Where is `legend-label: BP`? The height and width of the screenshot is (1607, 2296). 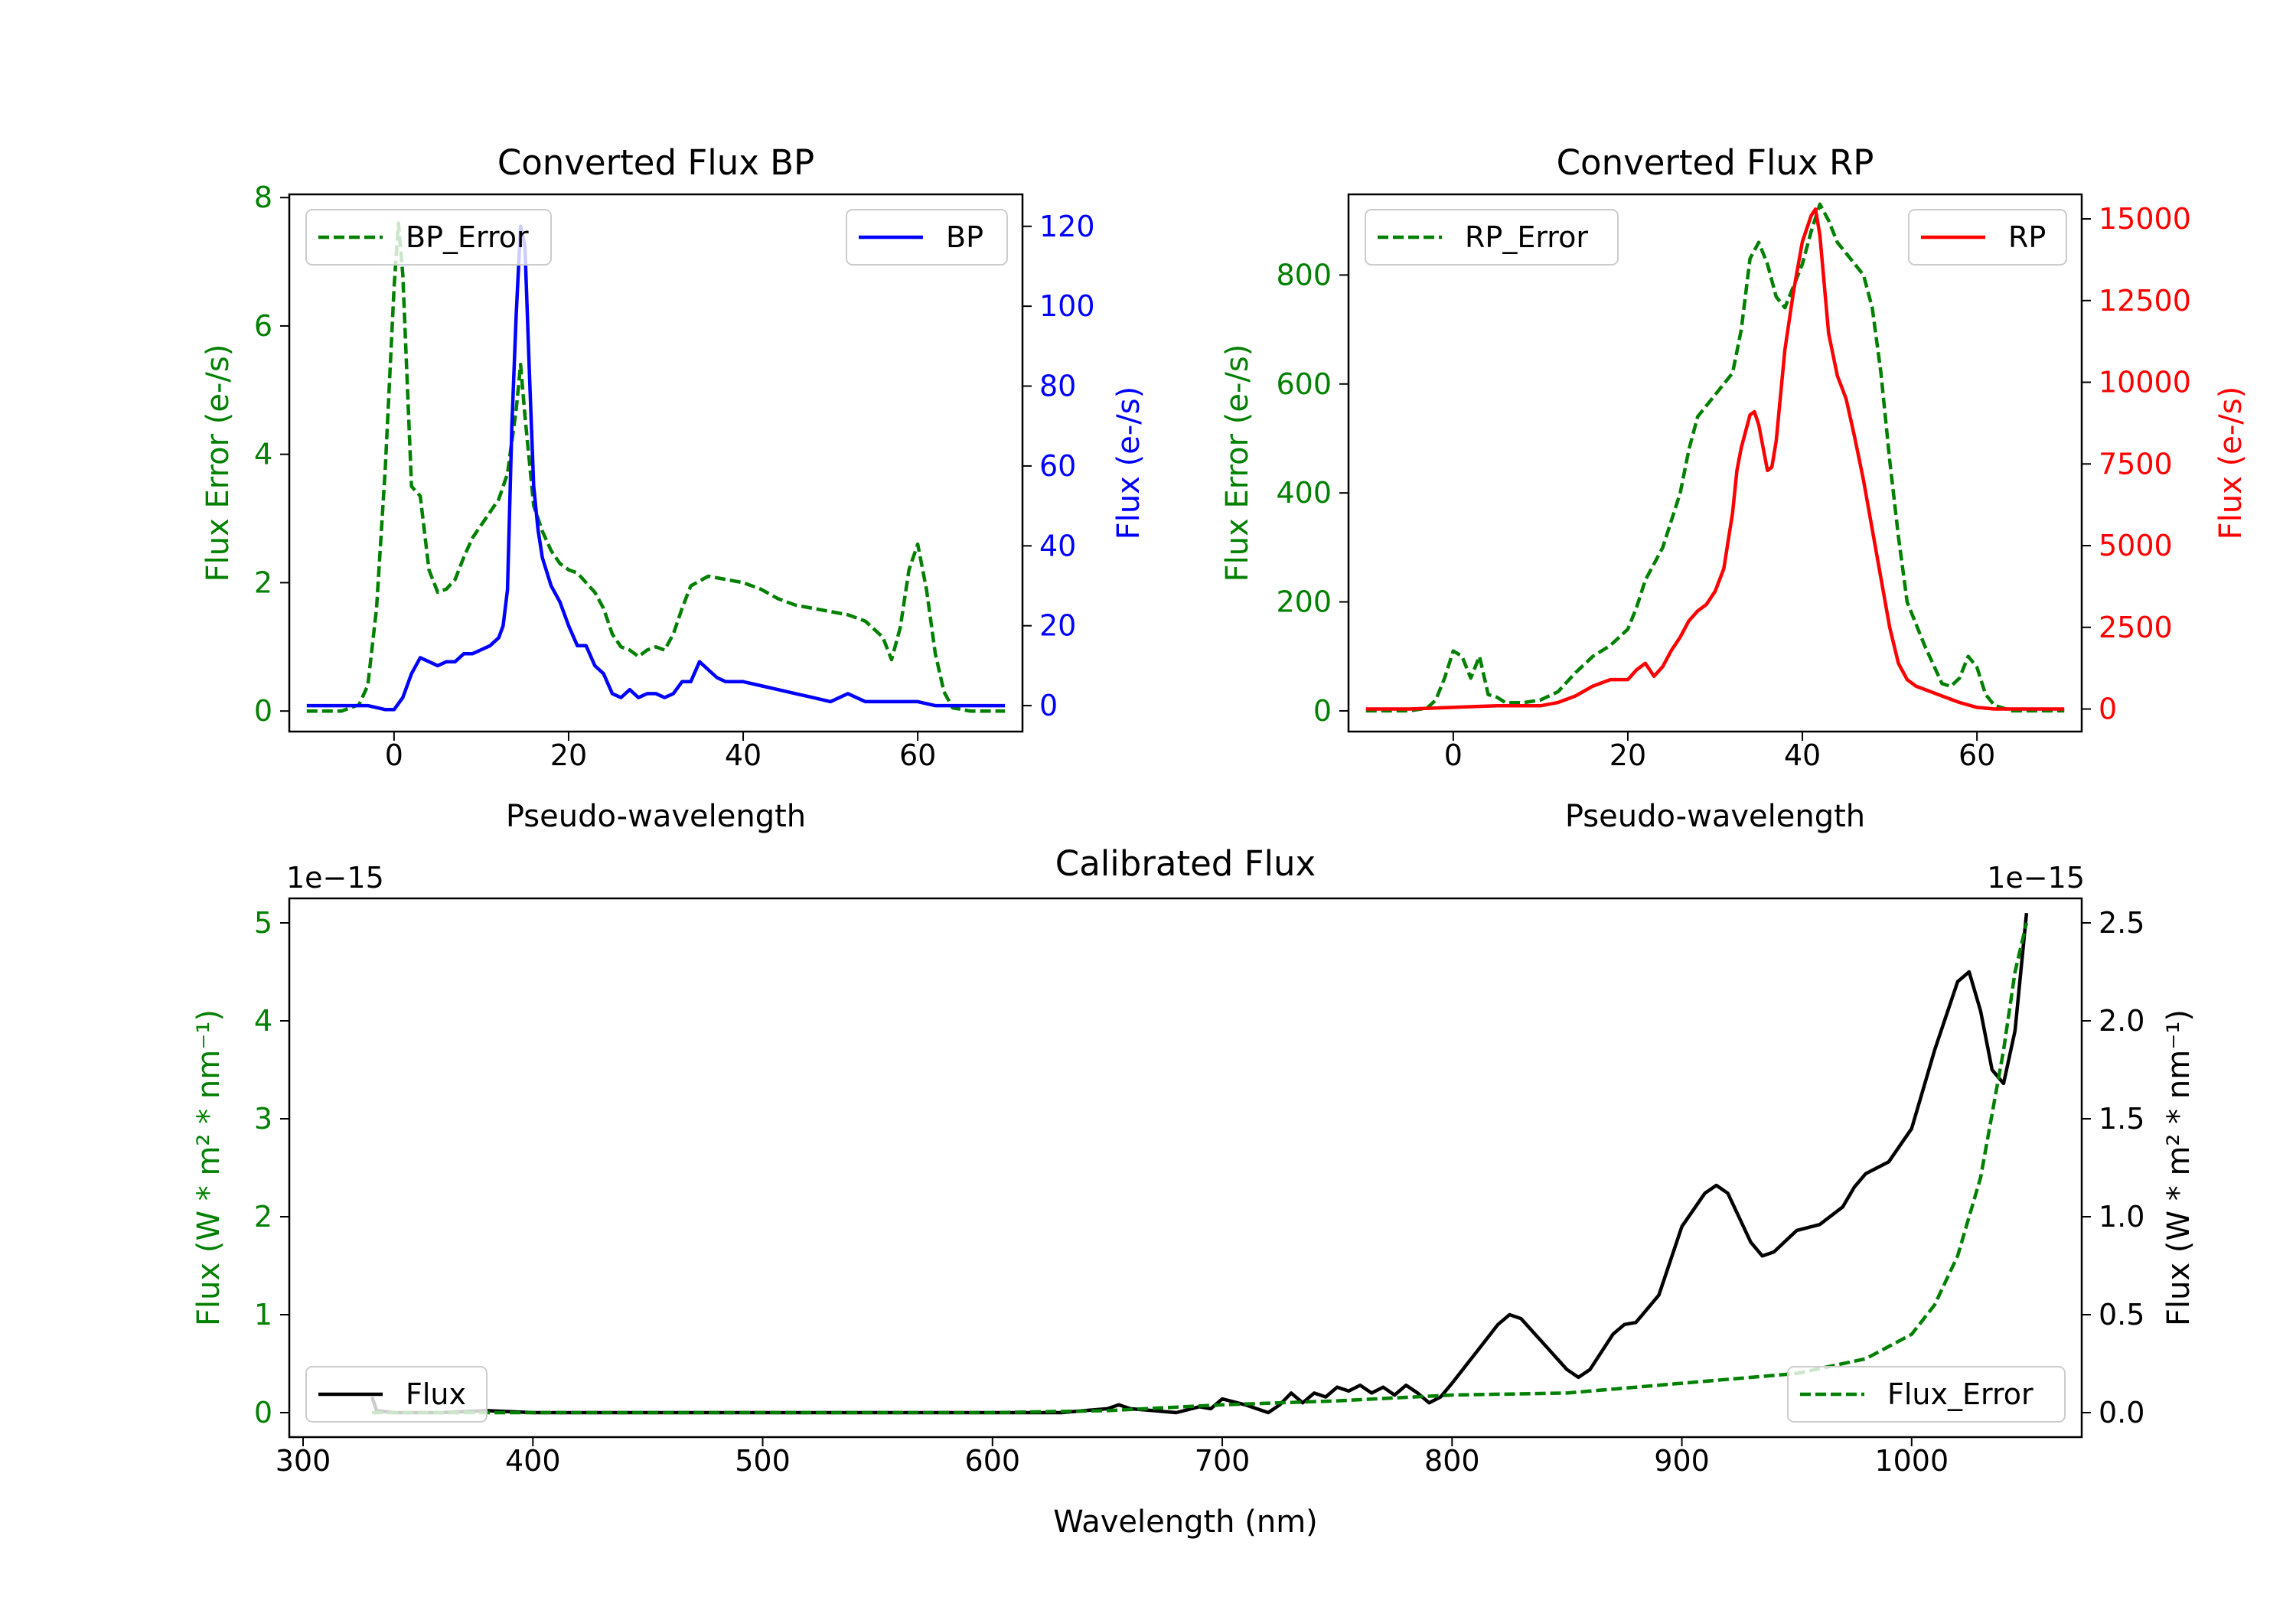
legend-label: BP is located at coordinates (964, 237).